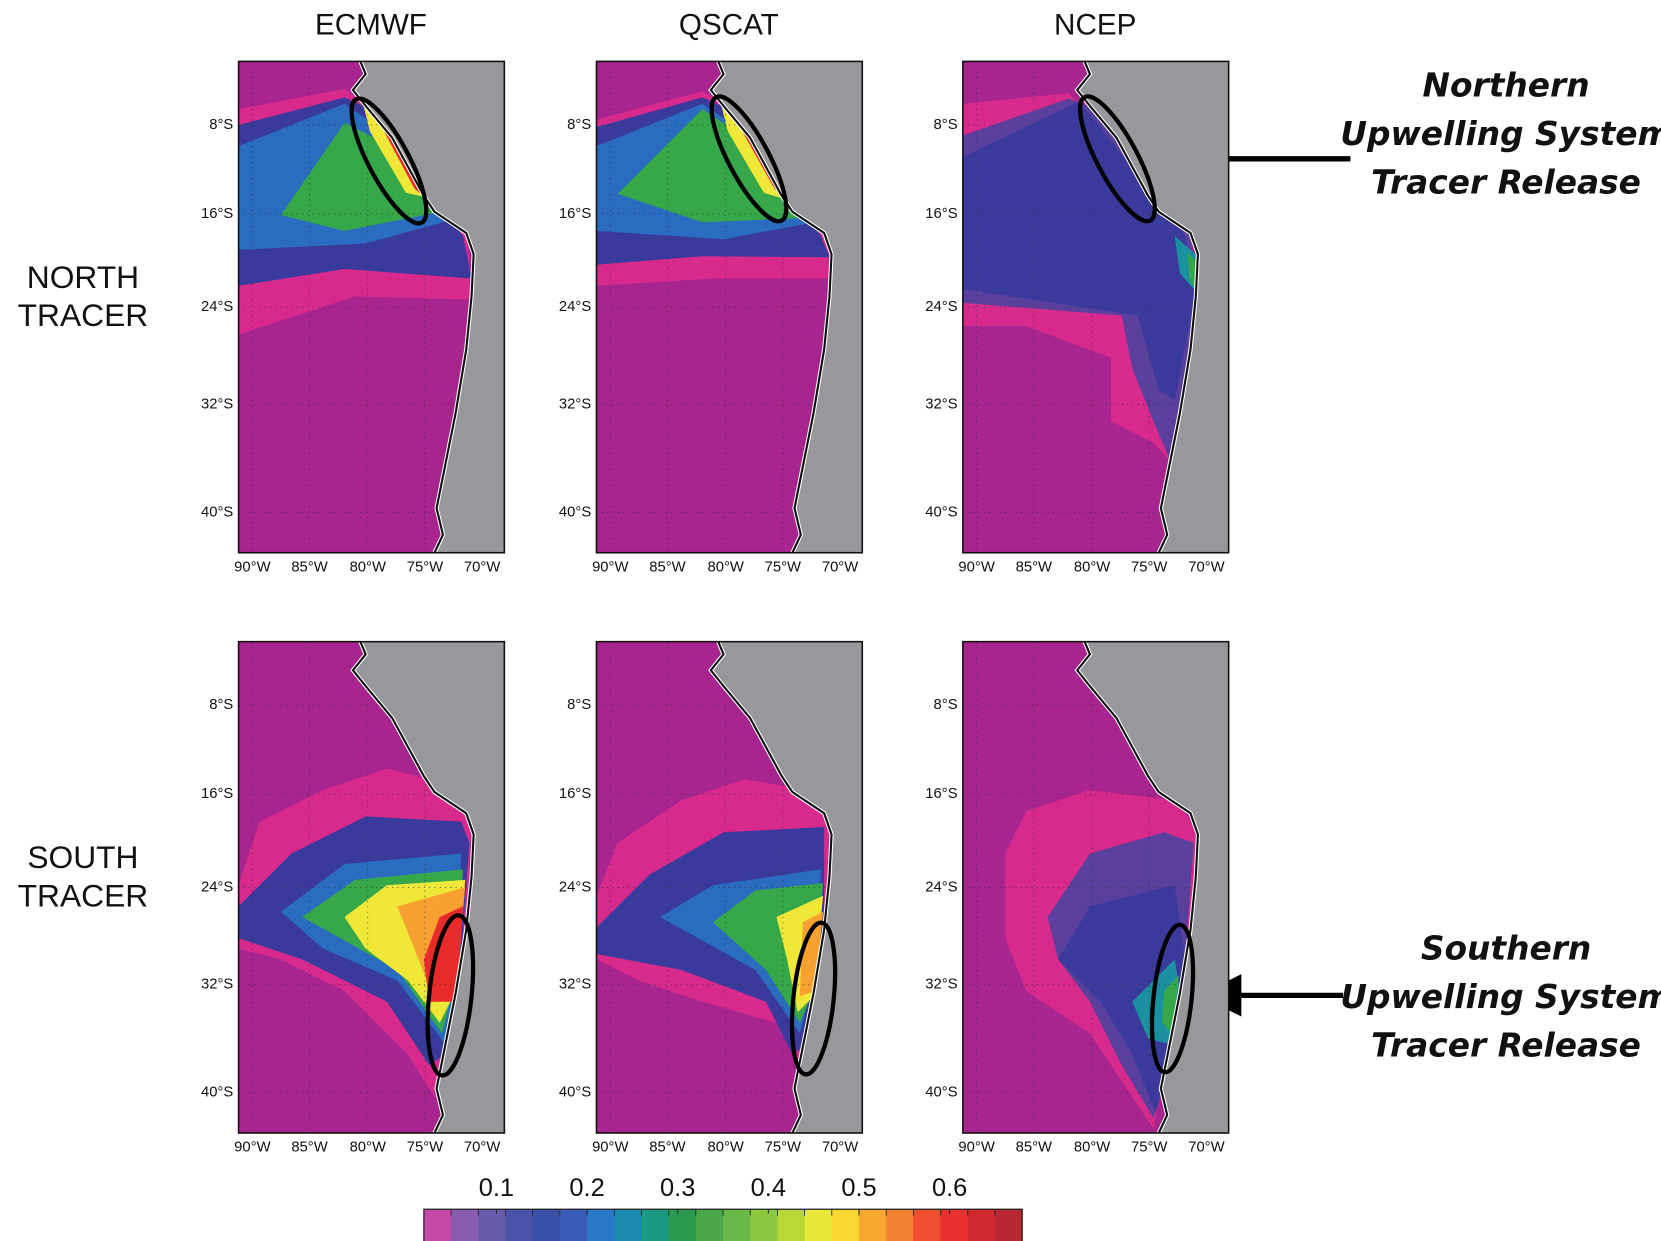 Image resolution: width=1661 pixels, height=1241 pixels. I want to click on annotation: Southern, so click(1506, 948).